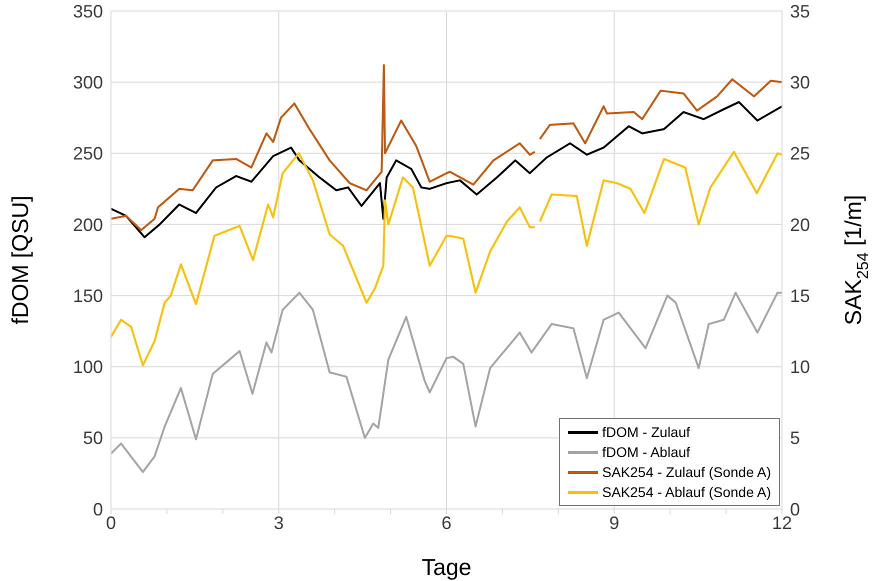 This screenshot has width=873, height=581. Describe the element at coordinates (795, 509) in the screenshot. I see `y2-tick-label: 0` at that location.